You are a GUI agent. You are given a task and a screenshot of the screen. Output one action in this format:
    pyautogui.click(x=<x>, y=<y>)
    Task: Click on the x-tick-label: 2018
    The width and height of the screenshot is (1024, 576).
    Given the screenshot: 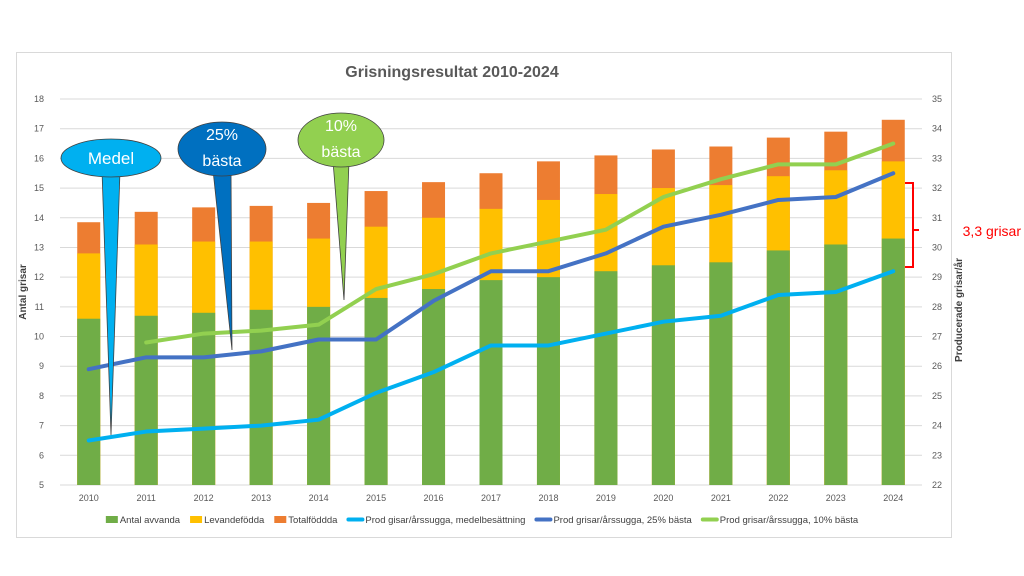 What is the action you would take?
    pyautogui.click(x=548, y=498)
    